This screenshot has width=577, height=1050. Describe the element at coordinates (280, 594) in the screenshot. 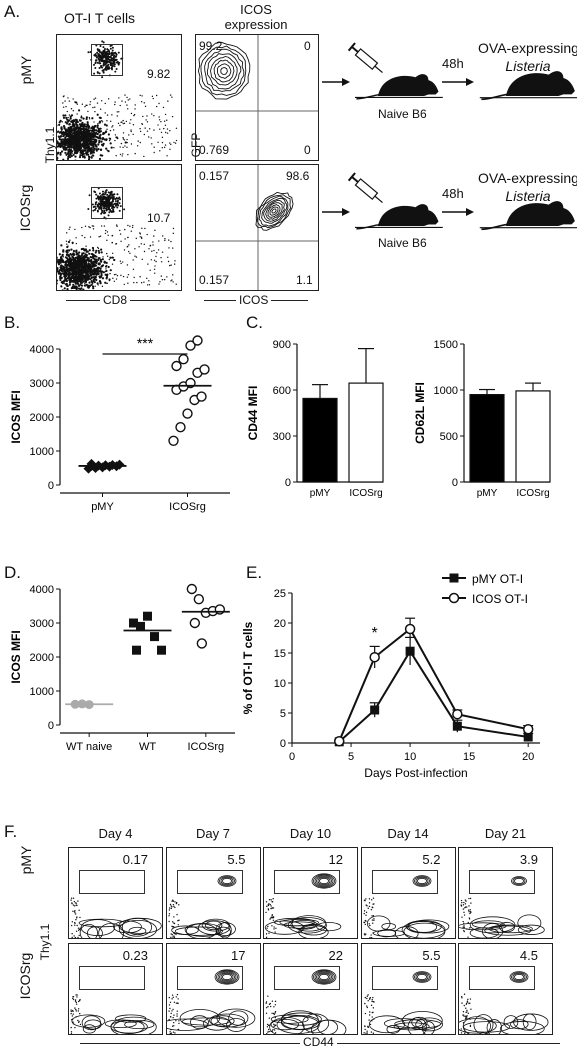

I see `e-ytick-label-5: 25` at that location.